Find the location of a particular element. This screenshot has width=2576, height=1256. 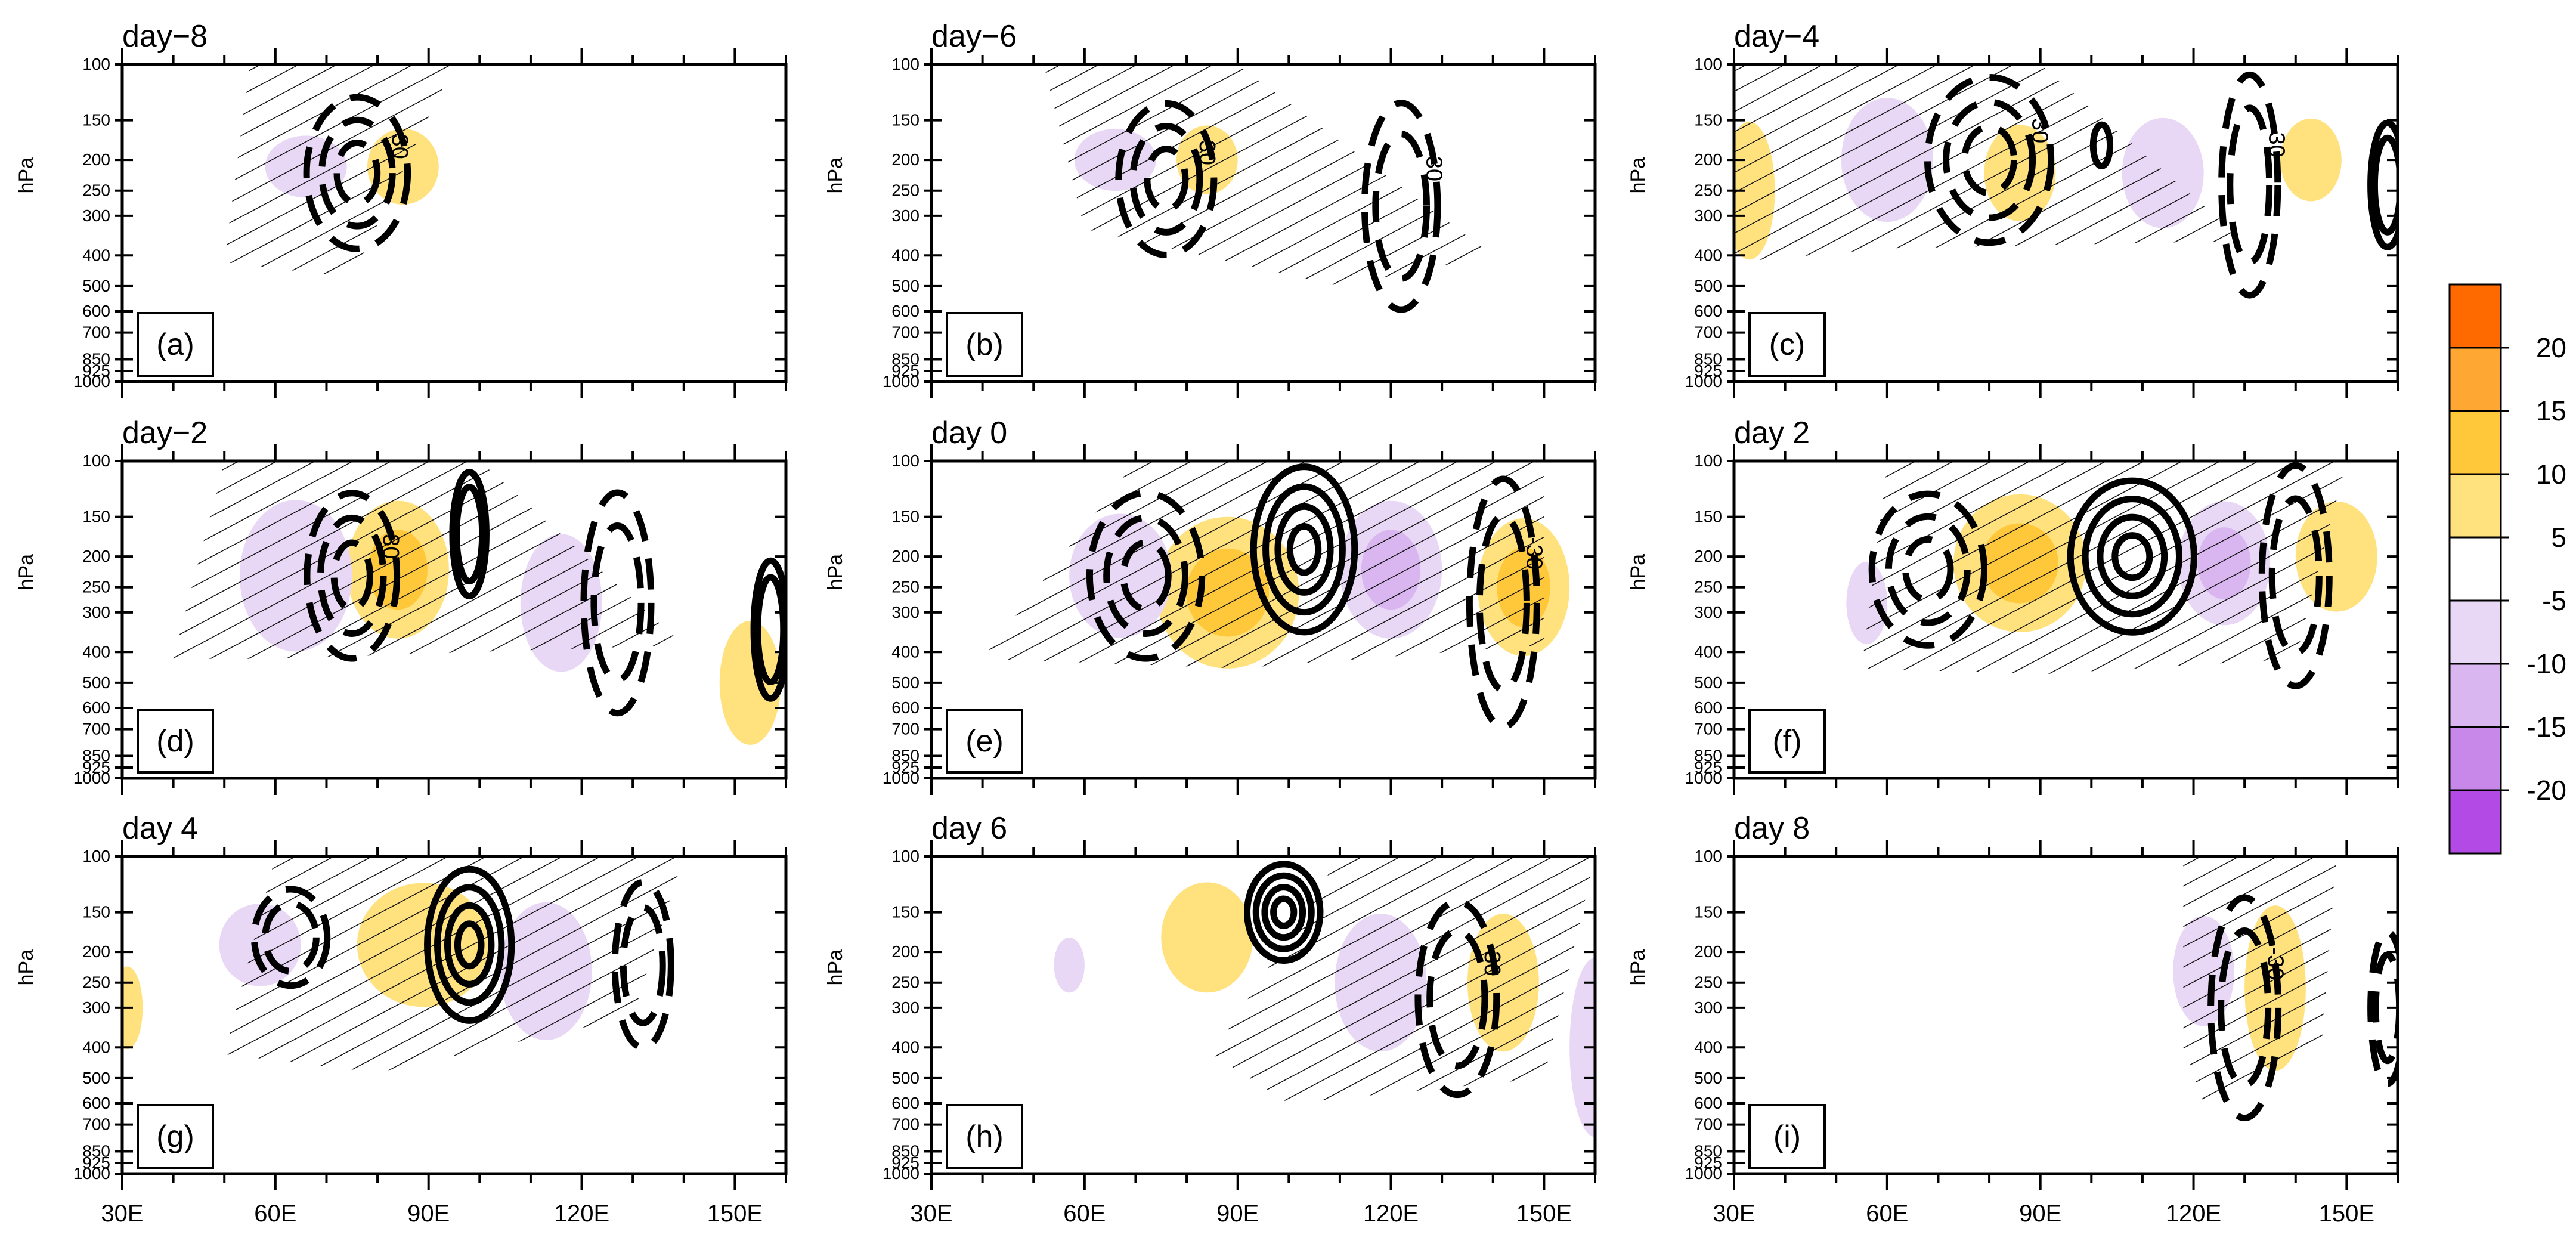

panel-title: day−4 is located at coordinates (1776, 36).